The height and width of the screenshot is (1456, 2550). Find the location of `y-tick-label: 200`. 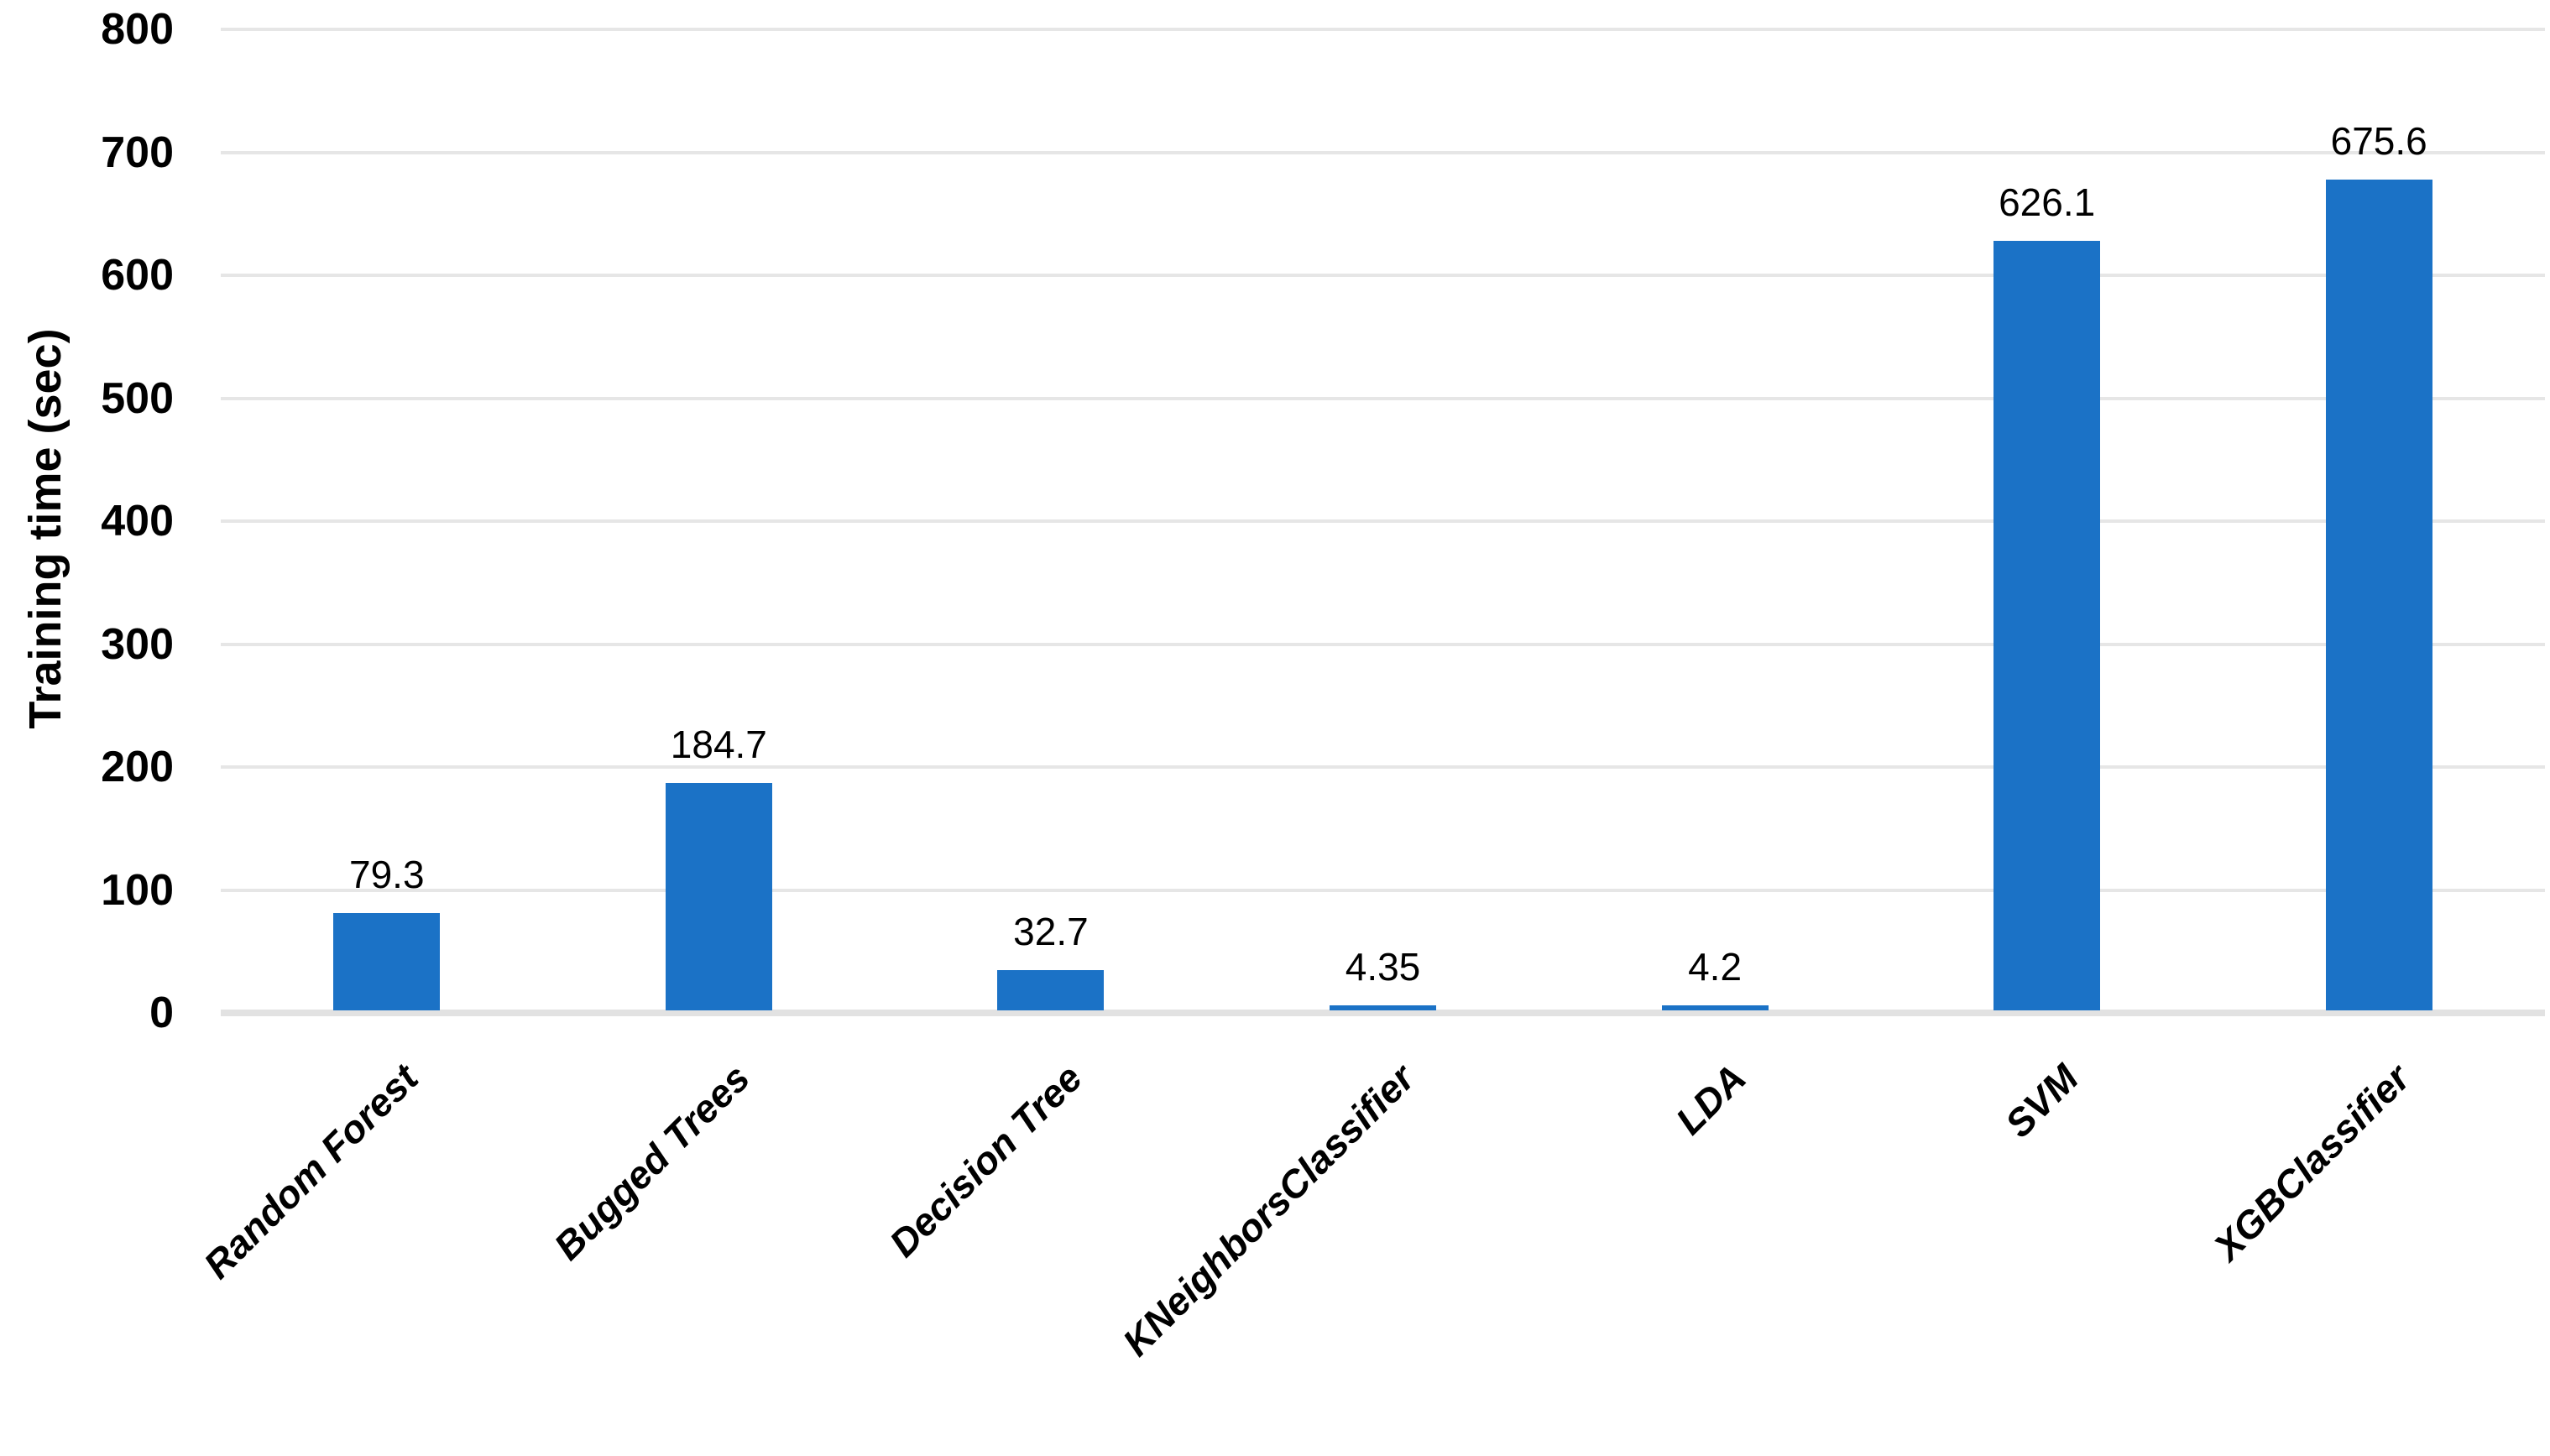

y-tick-label: 200 is located at coordinates (137, 767).